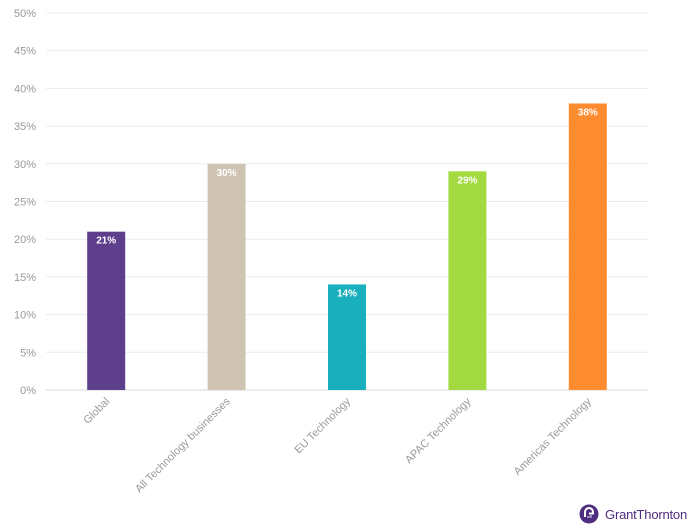  I want to click on bar-value-label: 30%, so click(227, 173).